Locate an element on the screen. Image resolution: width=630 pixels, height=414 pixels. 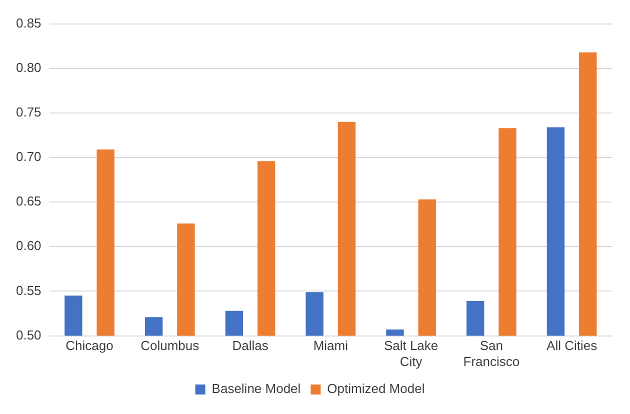
y-tick-label: 0.75 is located at coordinates (29, 112).